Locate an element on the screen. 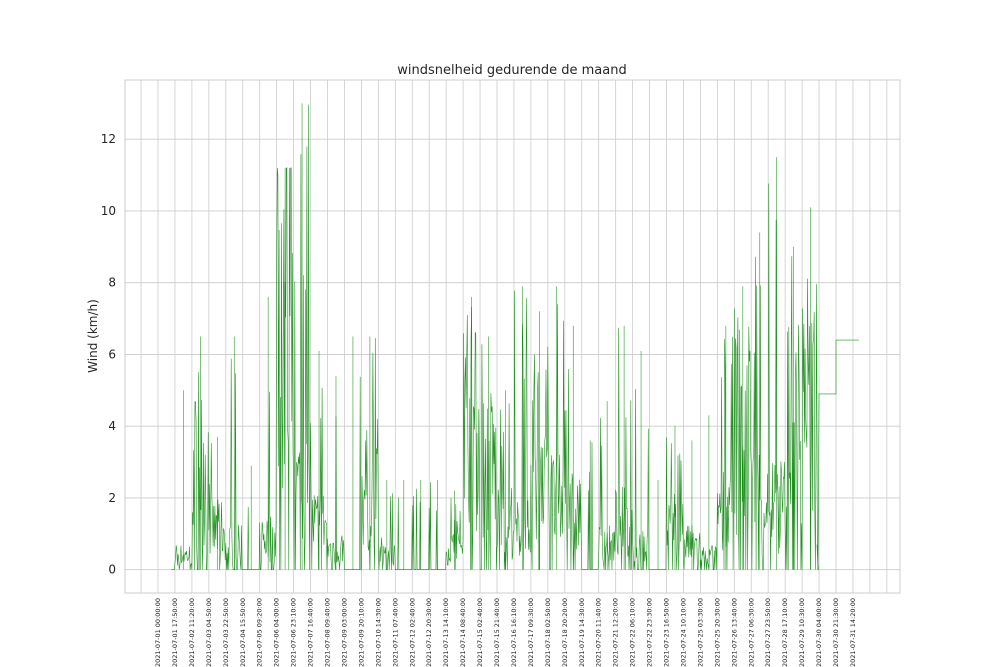 This screenshot has height=667, width=1000. x-tick-label: 2021-07-12 02:40:00 is located at coordinates (412, 632).